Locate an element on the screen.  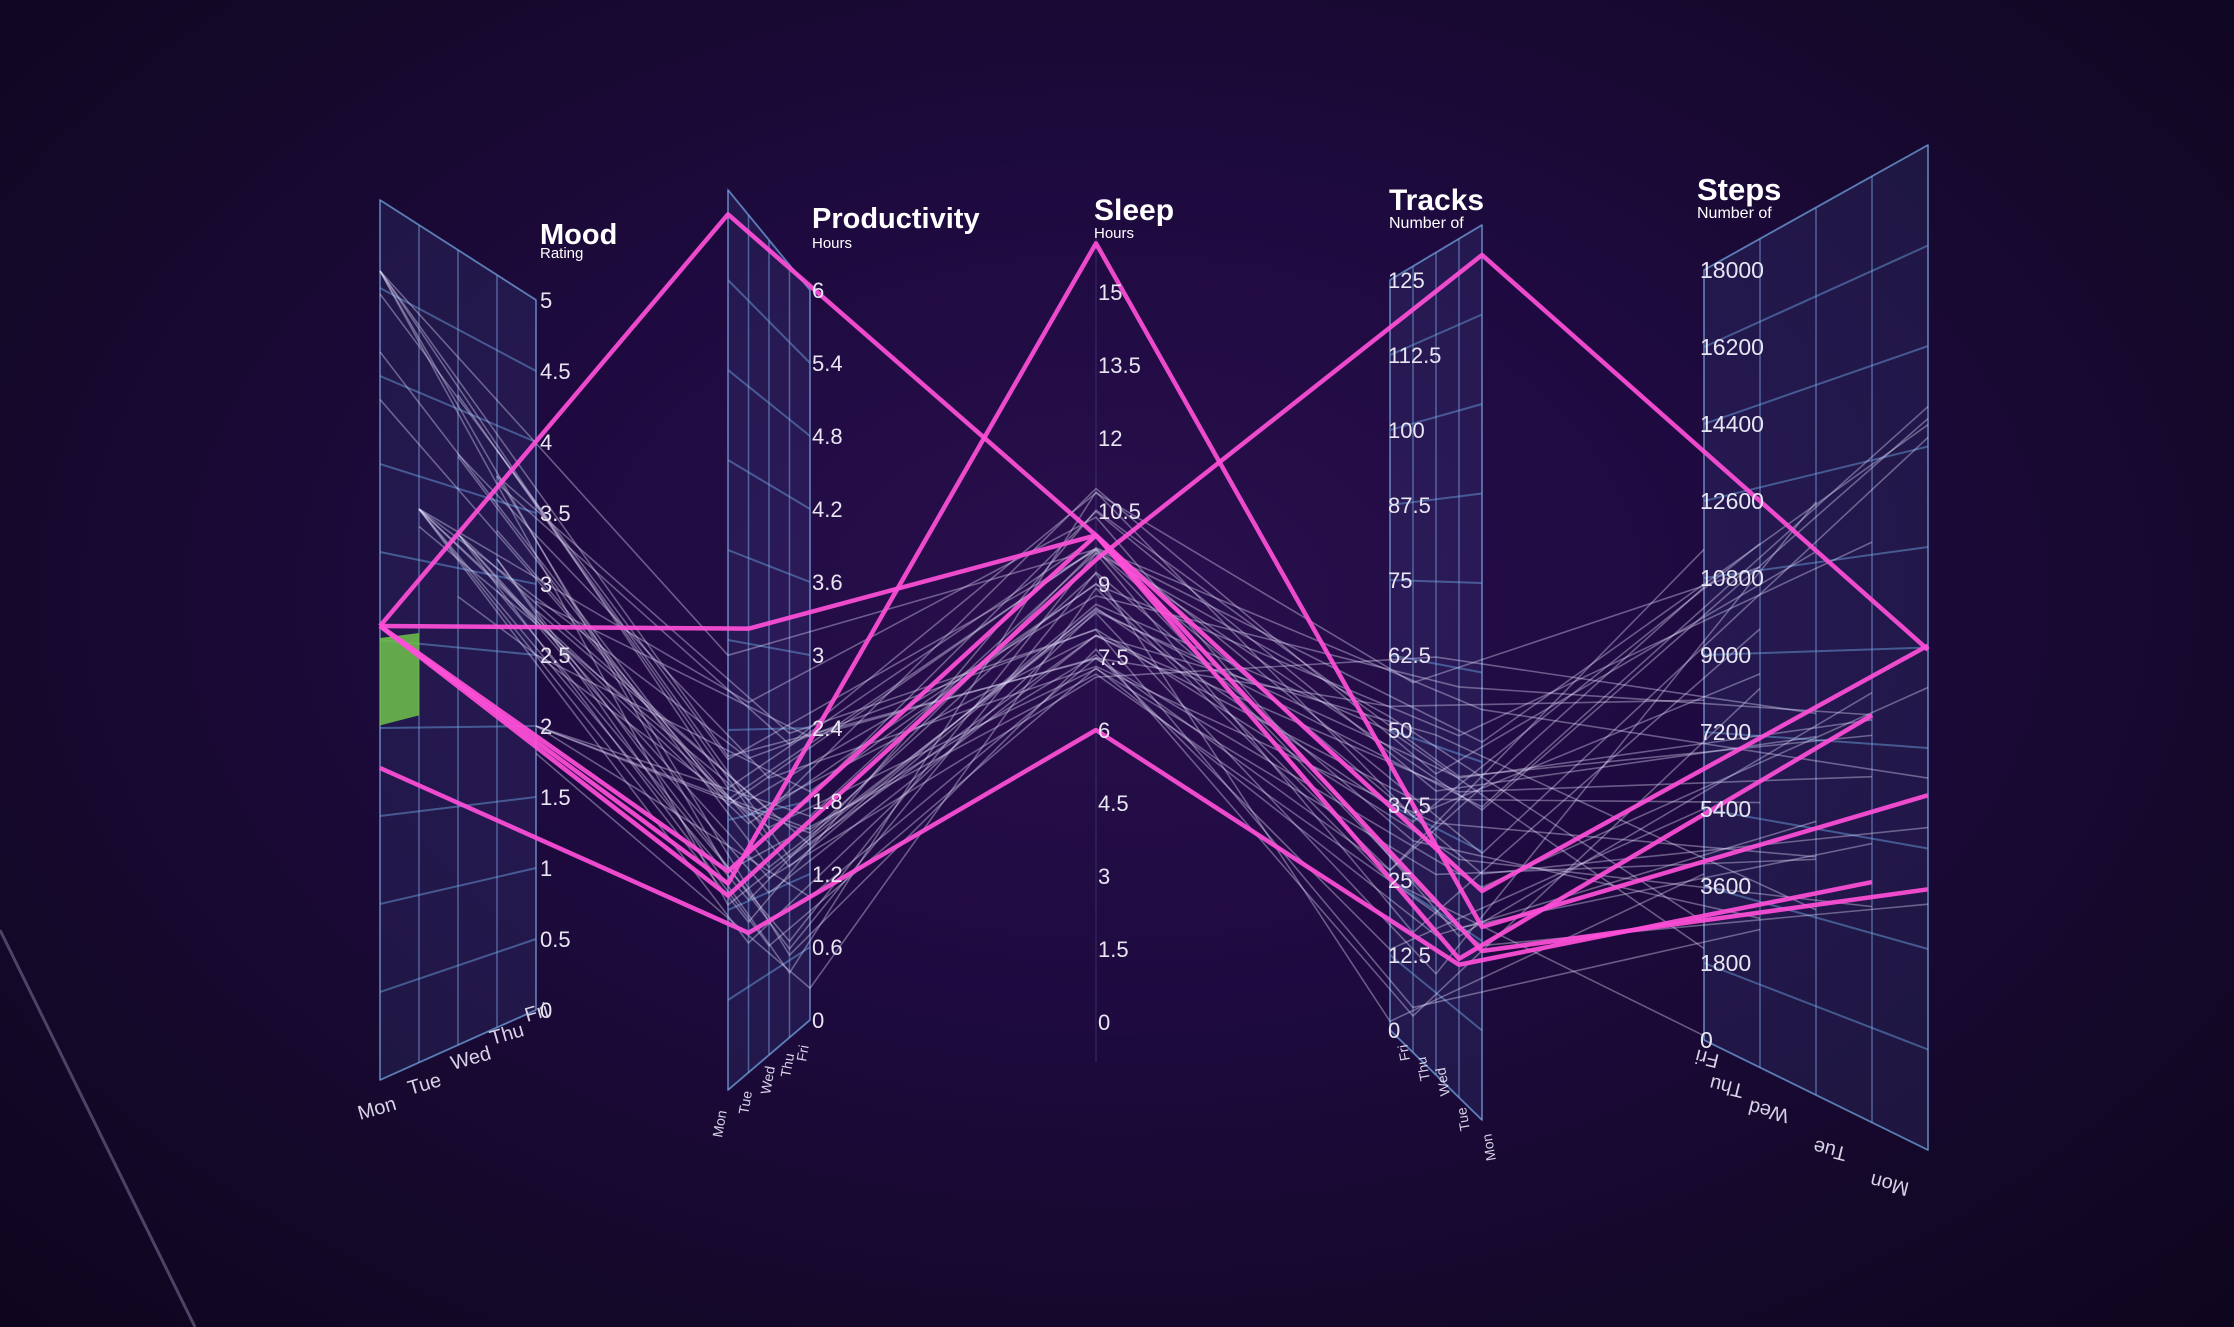
sleep-tick-label: 0 is located at coordinates (1104, 1022).